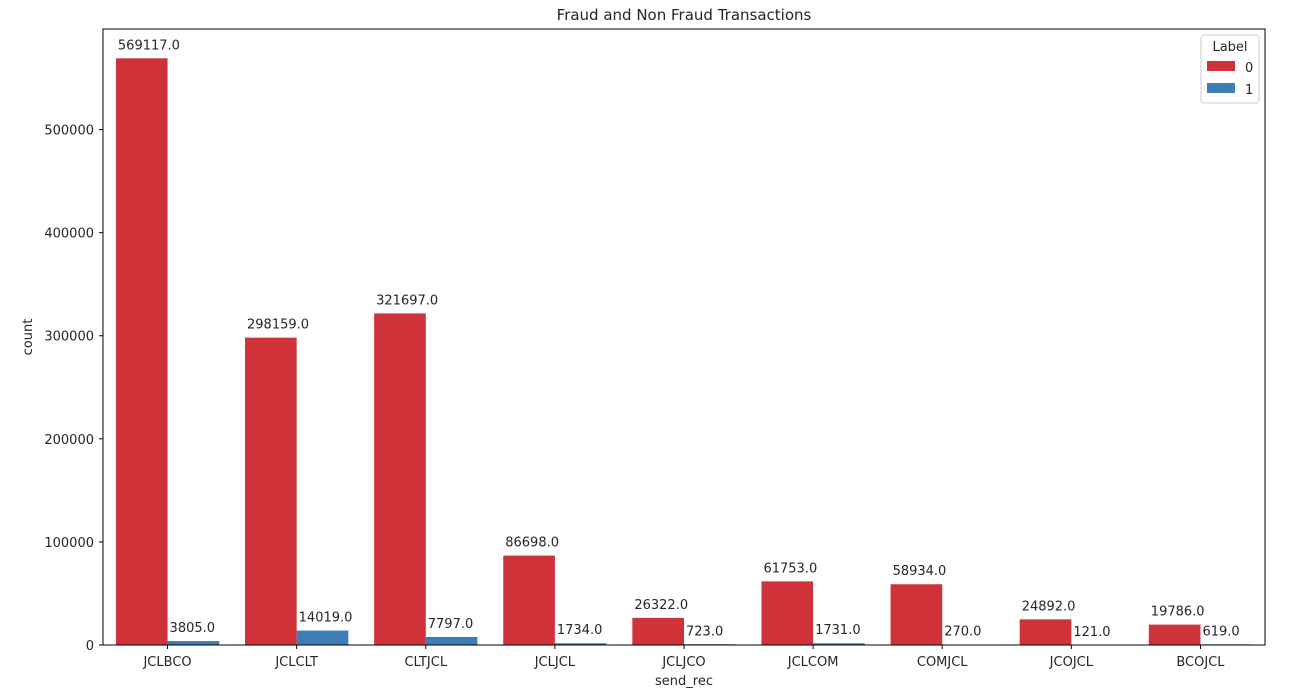  I want to click on legend-label-0: 0, so click(1249, 68).